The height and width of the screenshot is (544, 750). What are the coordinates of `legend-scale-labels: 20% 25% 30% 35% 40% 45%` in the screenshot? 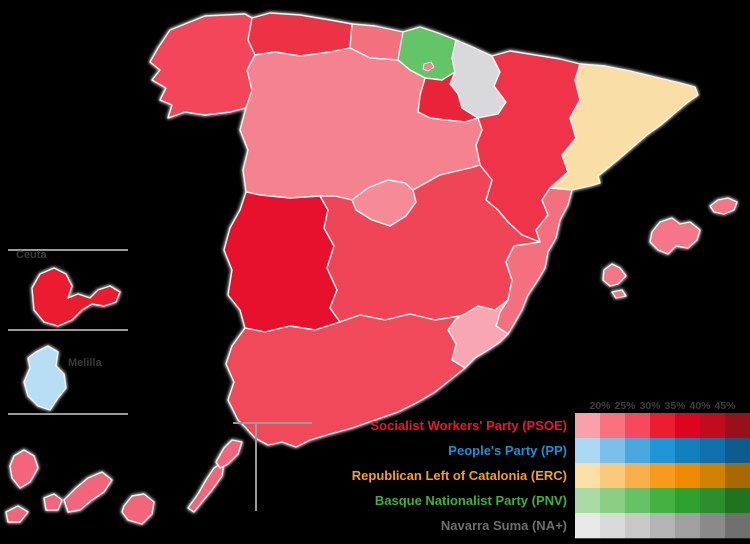 It's located at (662, 406).